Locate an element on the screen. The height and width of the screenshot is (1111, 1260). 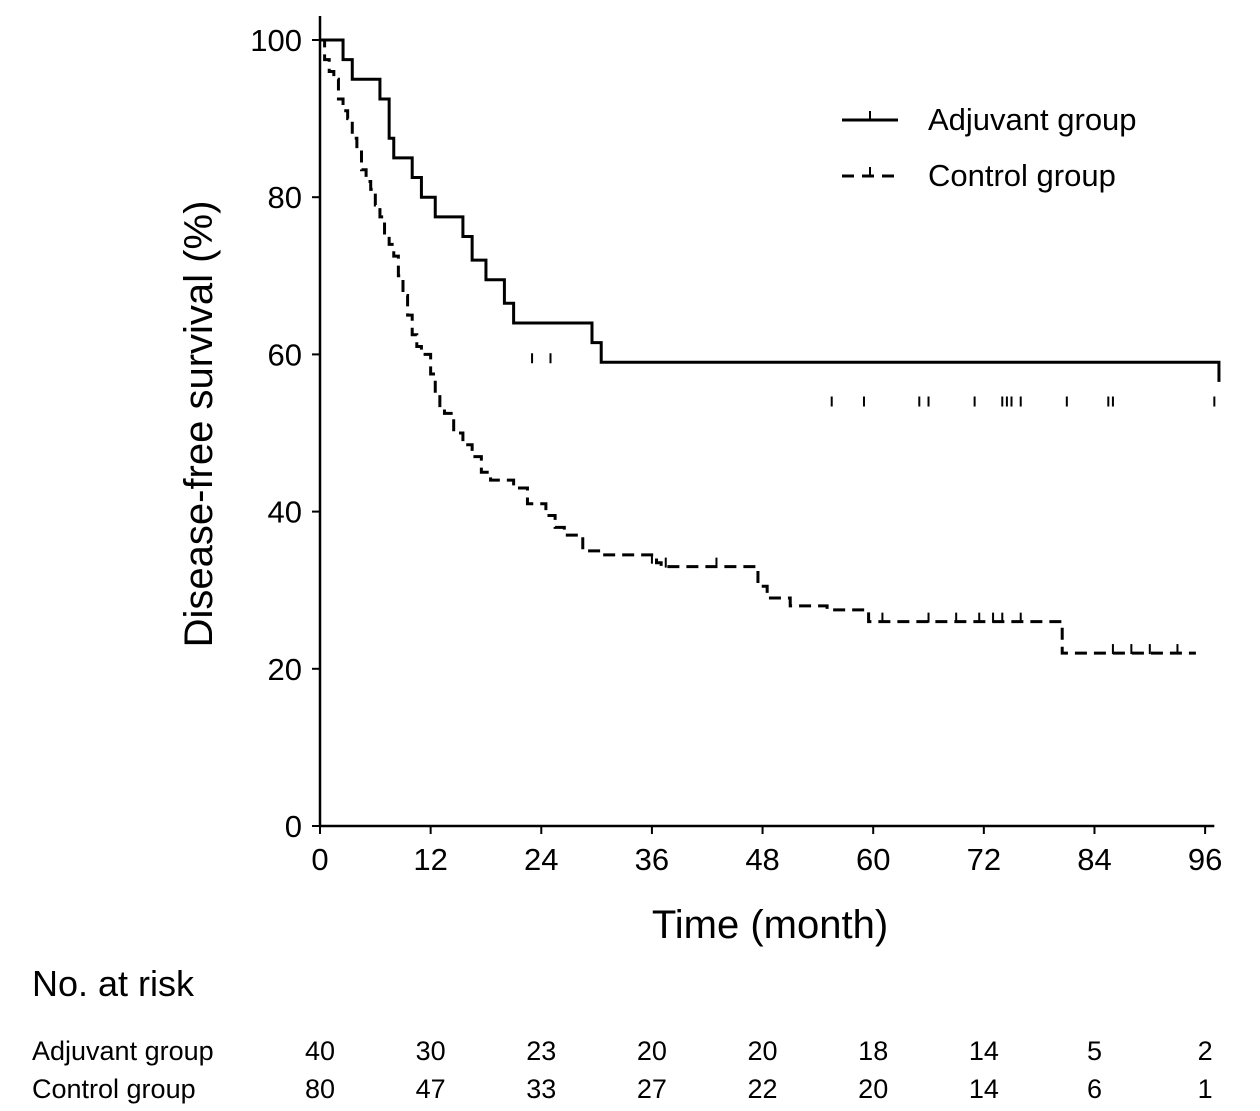
risk-value-adjuvant: 14 is located at coordinates (984, 1051).